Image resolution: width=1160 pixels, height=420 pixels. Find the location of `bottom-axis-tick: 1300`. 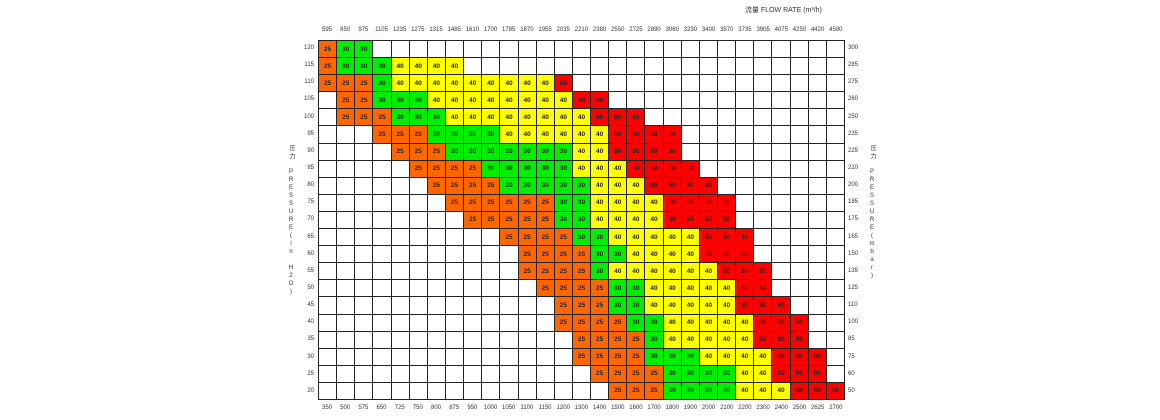

bottom-axis-tick: 1300 is located at coordinates (581, 408).